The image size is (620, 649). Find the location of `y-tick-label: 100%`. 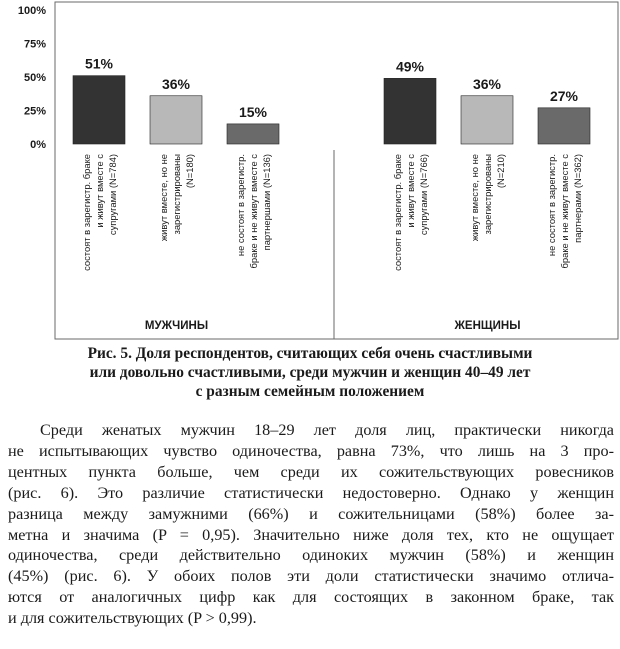

y-tick-label: 100% is located at coordinates (32, 11).